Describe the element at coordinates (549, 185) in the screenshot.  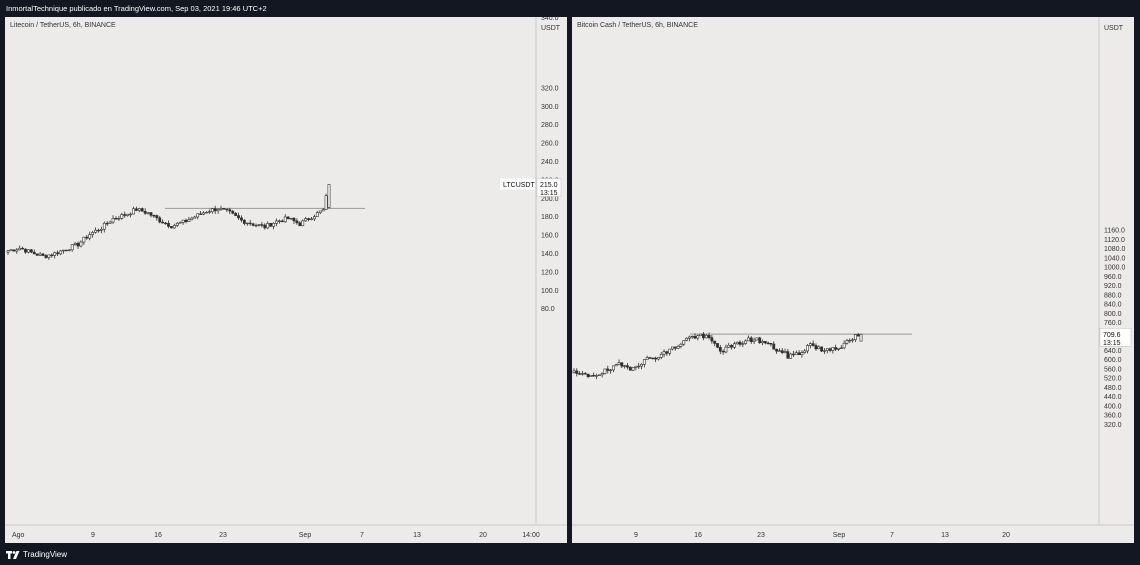
I see `last-price-label: 215.0` at that location.